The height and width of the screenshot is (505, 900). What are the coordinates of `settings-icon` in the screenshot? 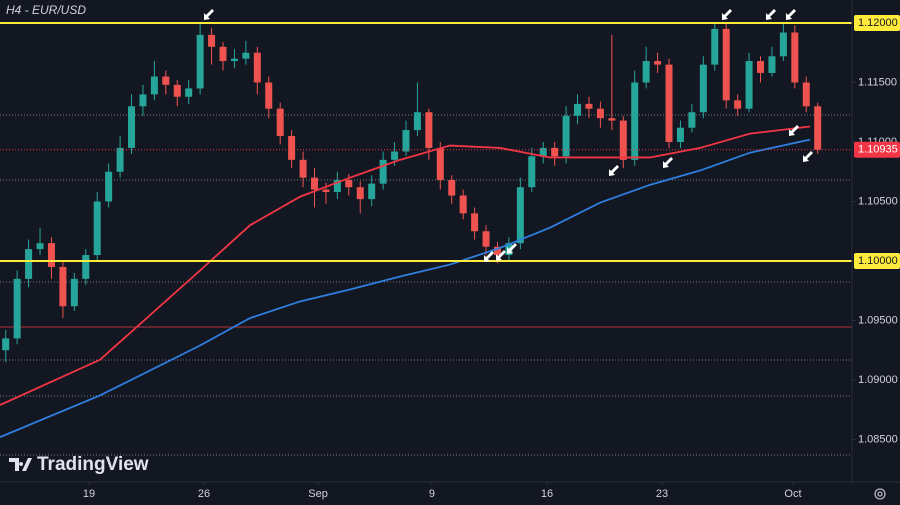 It's located at (880, 494).